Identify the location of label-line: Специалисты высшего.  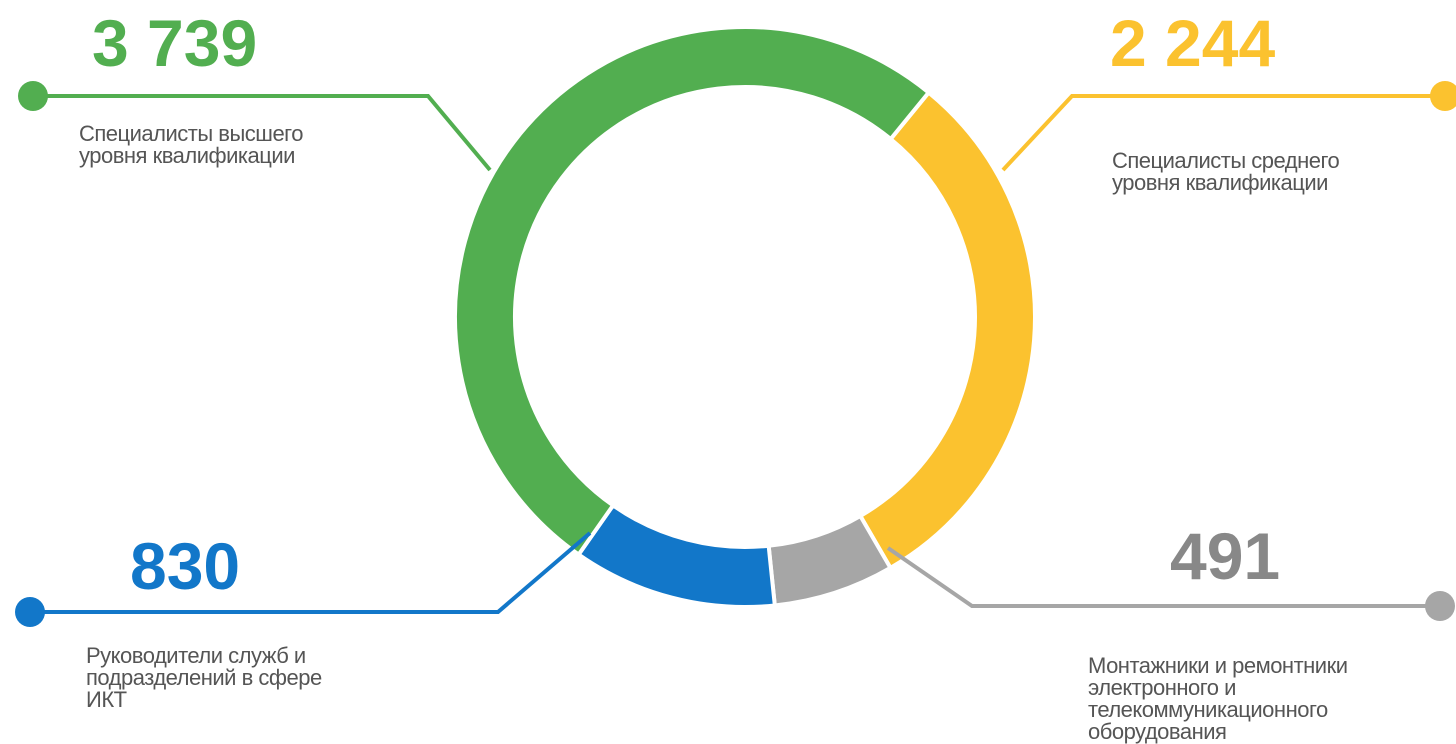
(191, 133).